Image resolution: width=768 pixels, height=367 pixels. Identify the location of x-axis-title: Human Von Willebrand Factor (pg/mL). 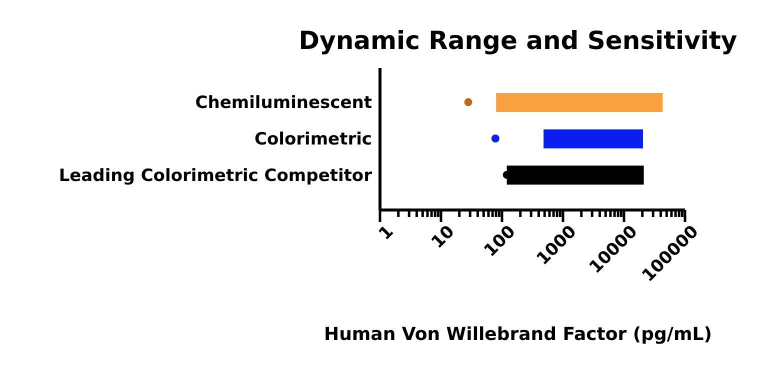
(518, 334).